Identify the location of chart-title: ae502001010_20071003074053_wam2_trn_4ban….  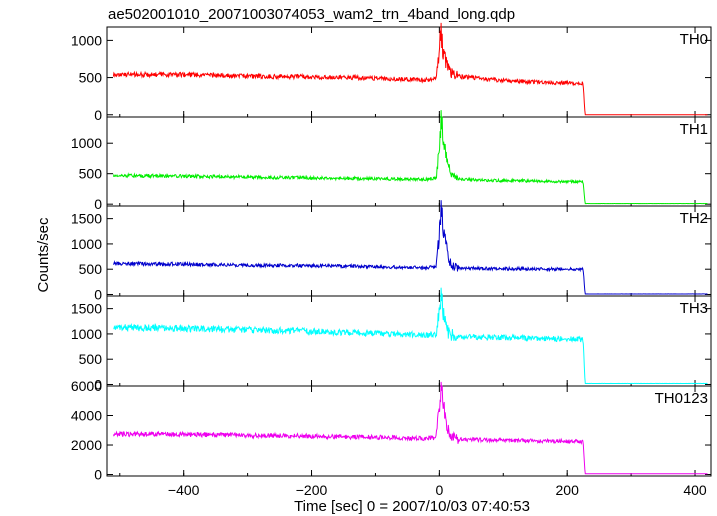
(311, 14).